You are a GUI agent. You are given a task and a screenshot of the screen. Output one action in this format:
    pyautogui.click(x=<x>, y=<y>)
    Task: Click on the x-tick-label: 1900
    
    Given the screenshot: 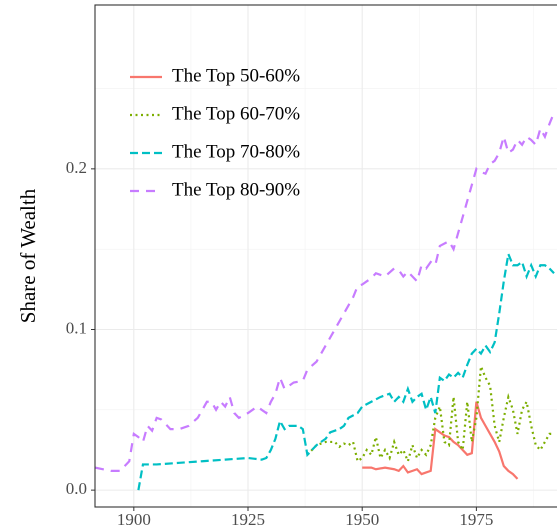 What is the action you would take?
    pyautogui.click(x=134, y=519)
    